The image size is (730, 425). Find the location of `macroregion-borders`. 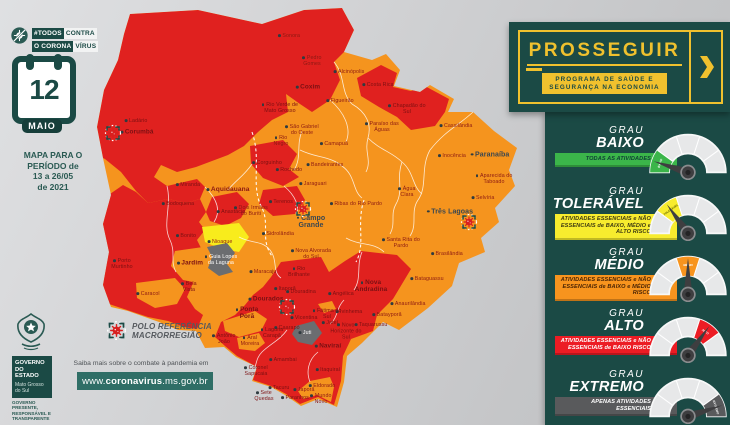

macroregion-borders is located at coordinates (308, 197).